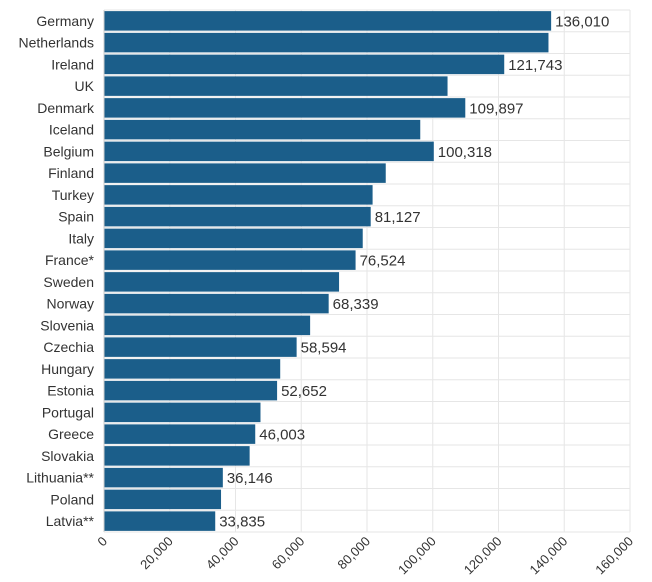 The height and width of the screenshot is (582, 652). Describe the element at coordinates (356, 304) in the screenshot. I see `data-label: 68,339` at that location.